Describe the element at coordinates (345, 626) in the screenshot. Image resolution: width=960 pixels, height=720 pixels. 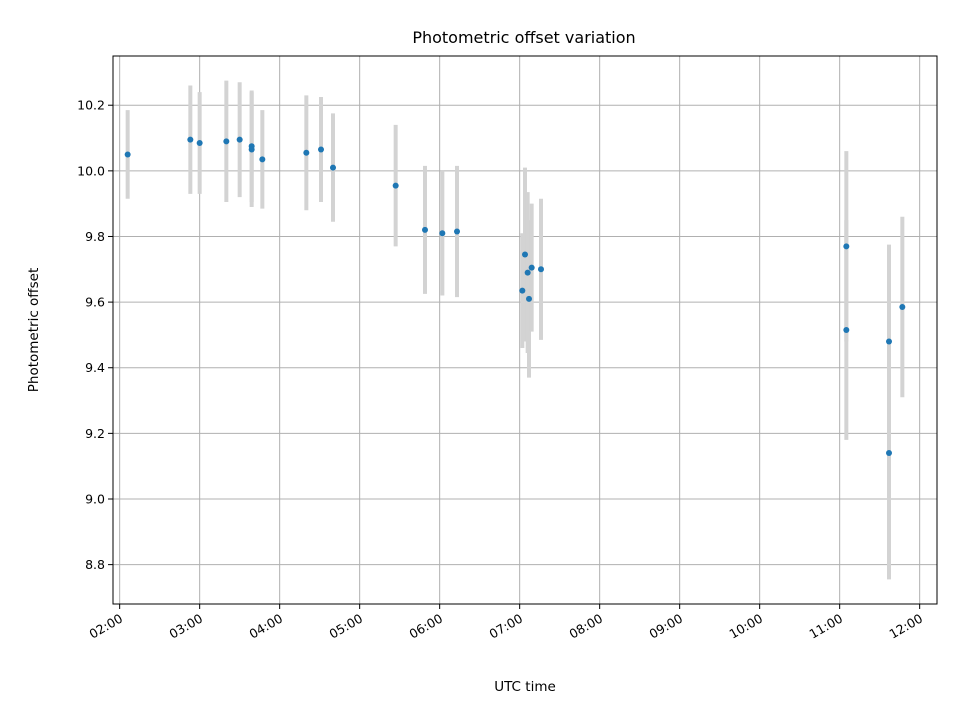
I see `x-tick-label: 05:00` at that location.